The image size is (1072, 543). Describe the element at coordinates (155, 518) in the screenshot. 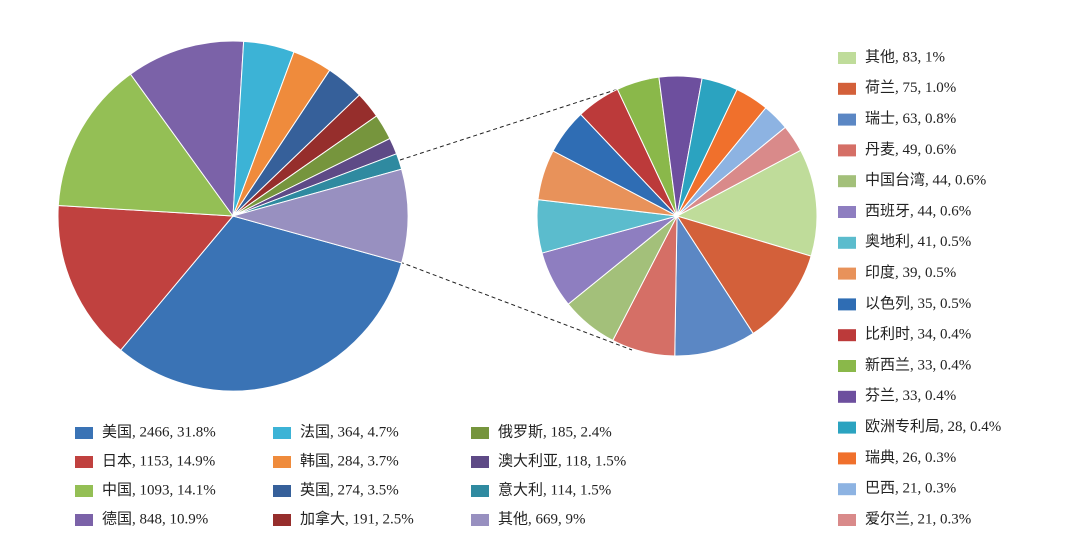

I see `legend-label: 德国, 848, 10.9%` at that location.